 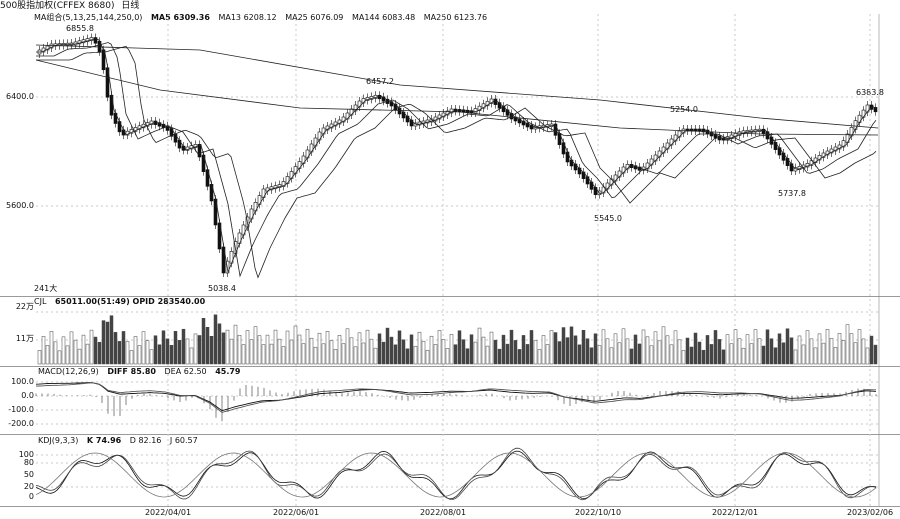 I want to click on ma-group-label: MA组合(5,13,25,144,250,0), so click(x=88, y=17).